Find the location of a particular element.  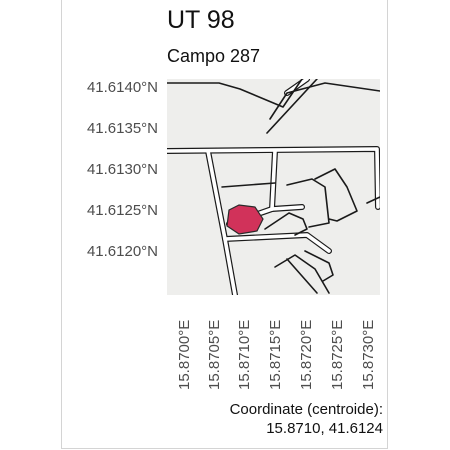

latitude-label: 41.6140°N is located at coordinates (122, 87).